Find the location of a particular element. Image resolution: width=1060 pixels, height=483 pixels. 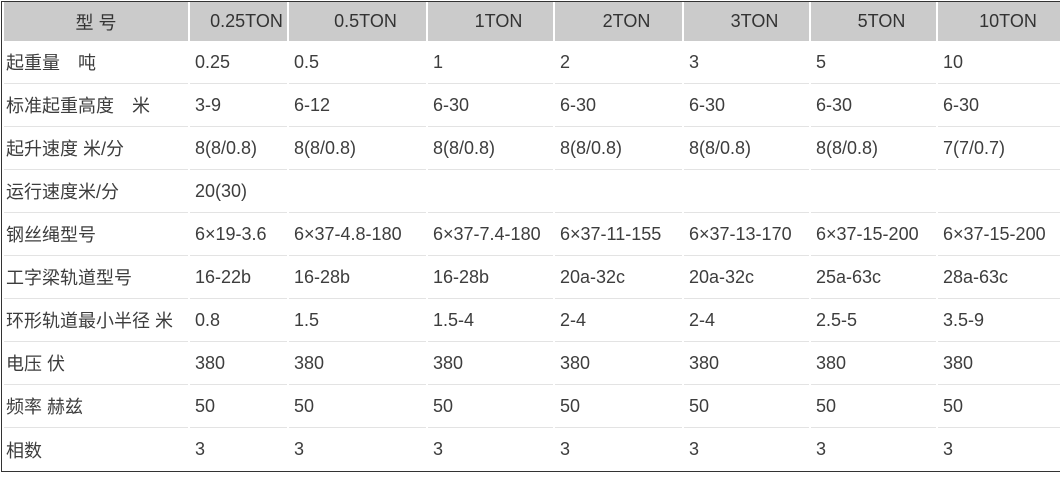

spec-cell: 2 is located at coordinates (618, 62).